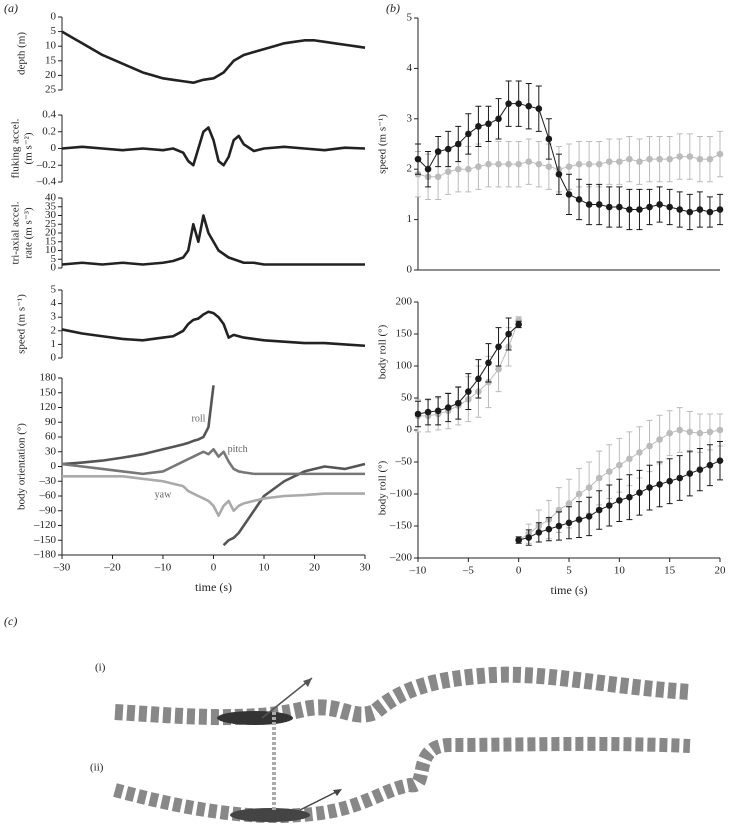  What do you see at coordinates (51, 90) in the screenshot?
I see `y-tick-label: 25` at bounding box center [51, 90].